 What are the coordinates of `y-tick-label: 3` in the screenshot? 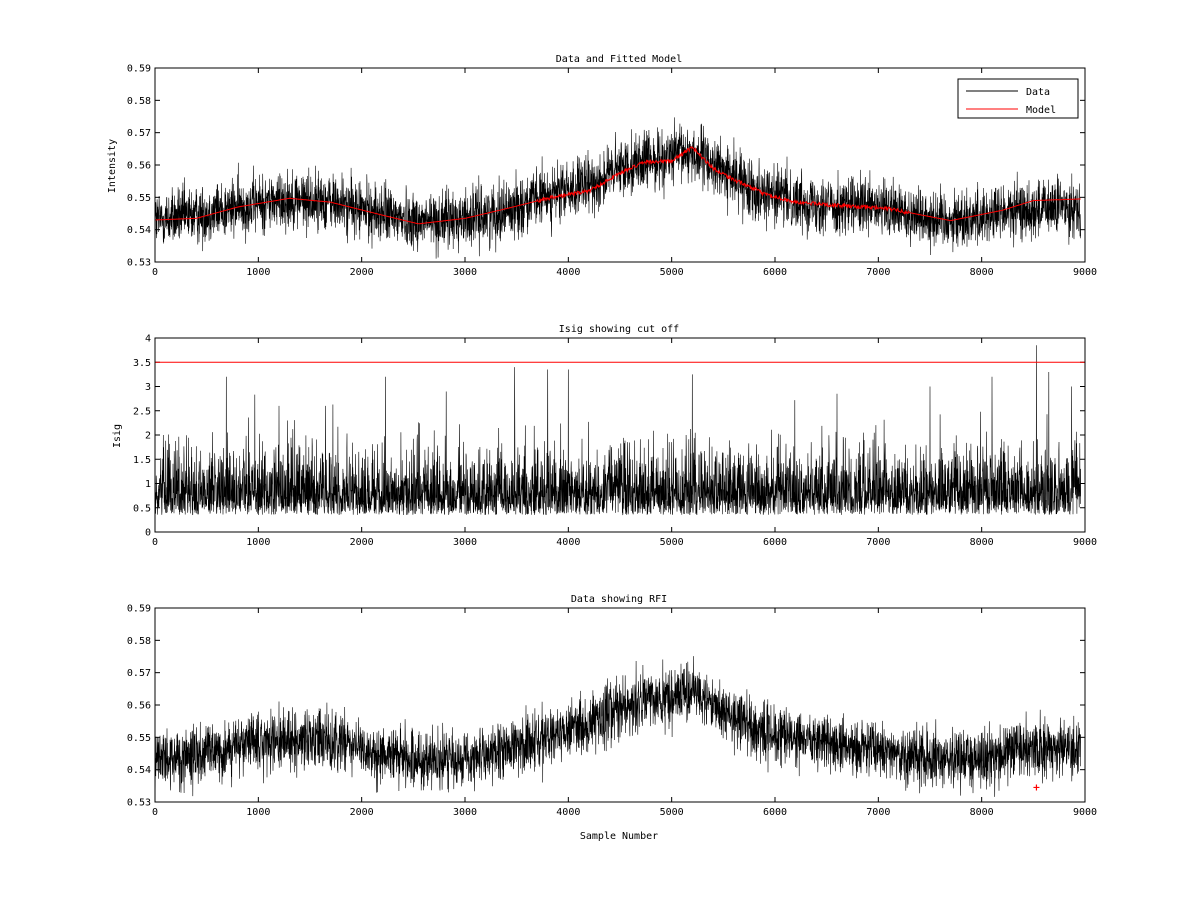 It's located at (148, 387).